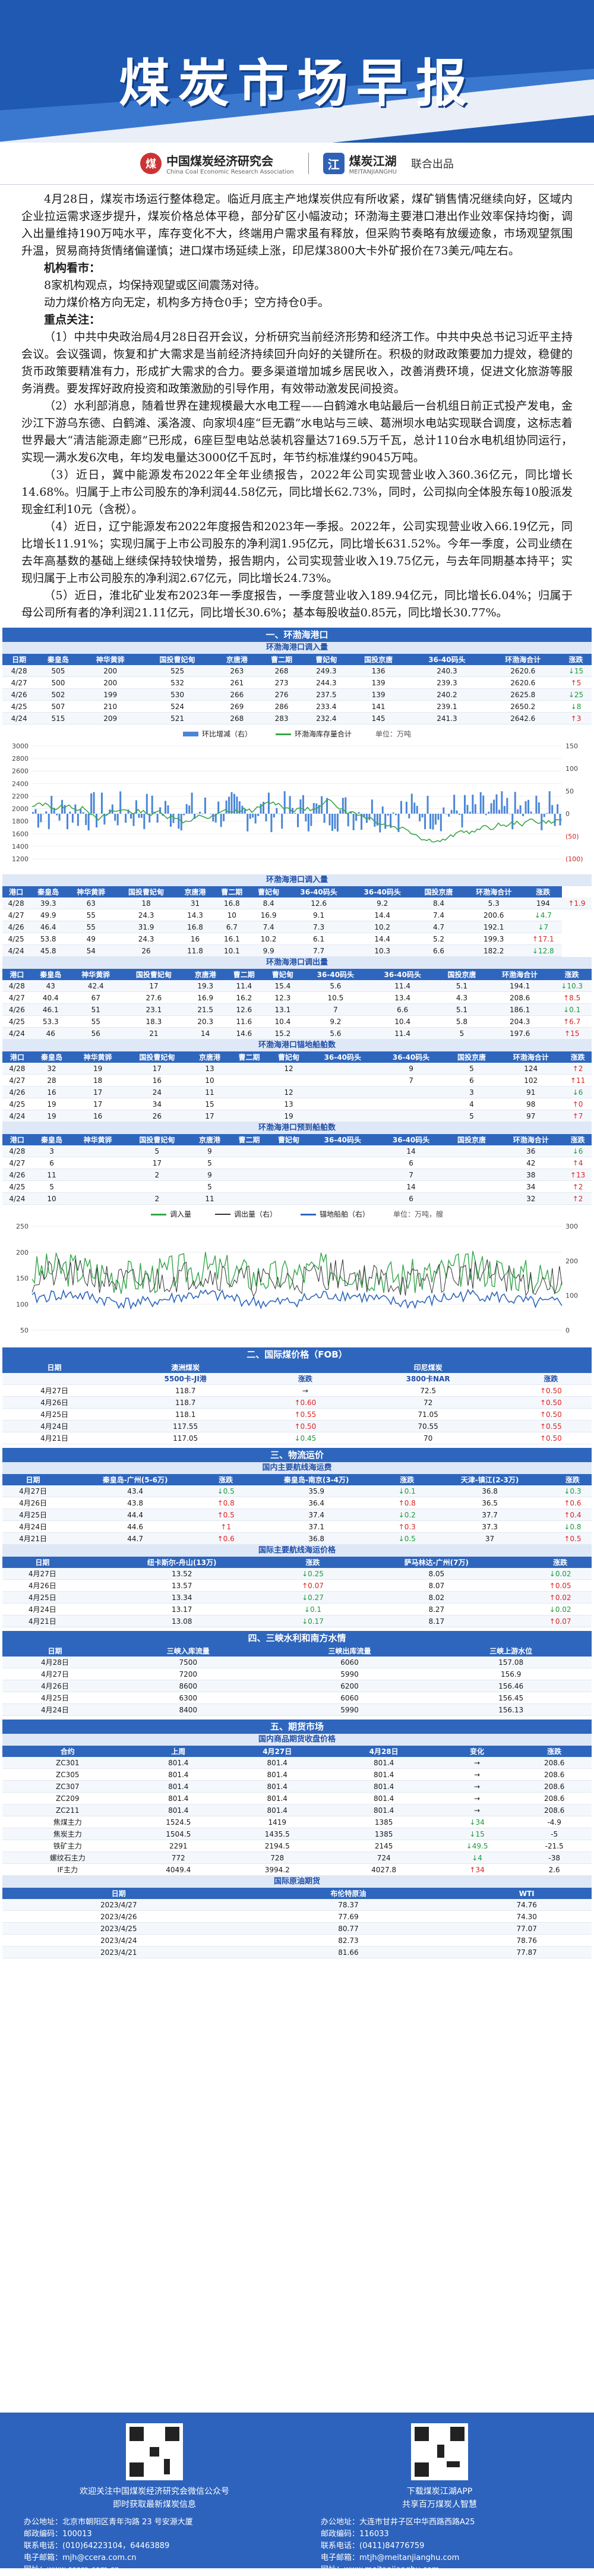 The width and height of the screenshot is (594, 2576). Describe the element at coordinates (297, 268) in the screenshot. I see `paragraph-1: 机构看市：` at that location.